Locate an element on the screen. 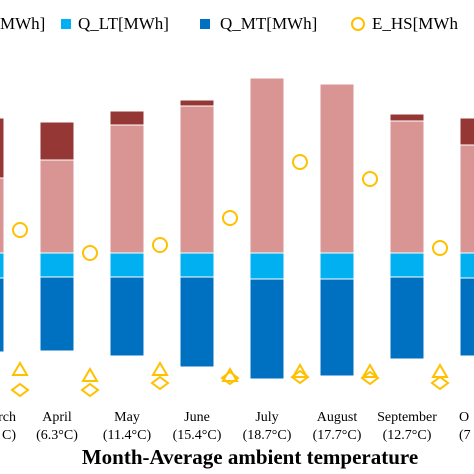 The width and height of the screenshot is (474, 474). x-axis-title: Month-Average ambient temperature is located at coordinates (250, 457).